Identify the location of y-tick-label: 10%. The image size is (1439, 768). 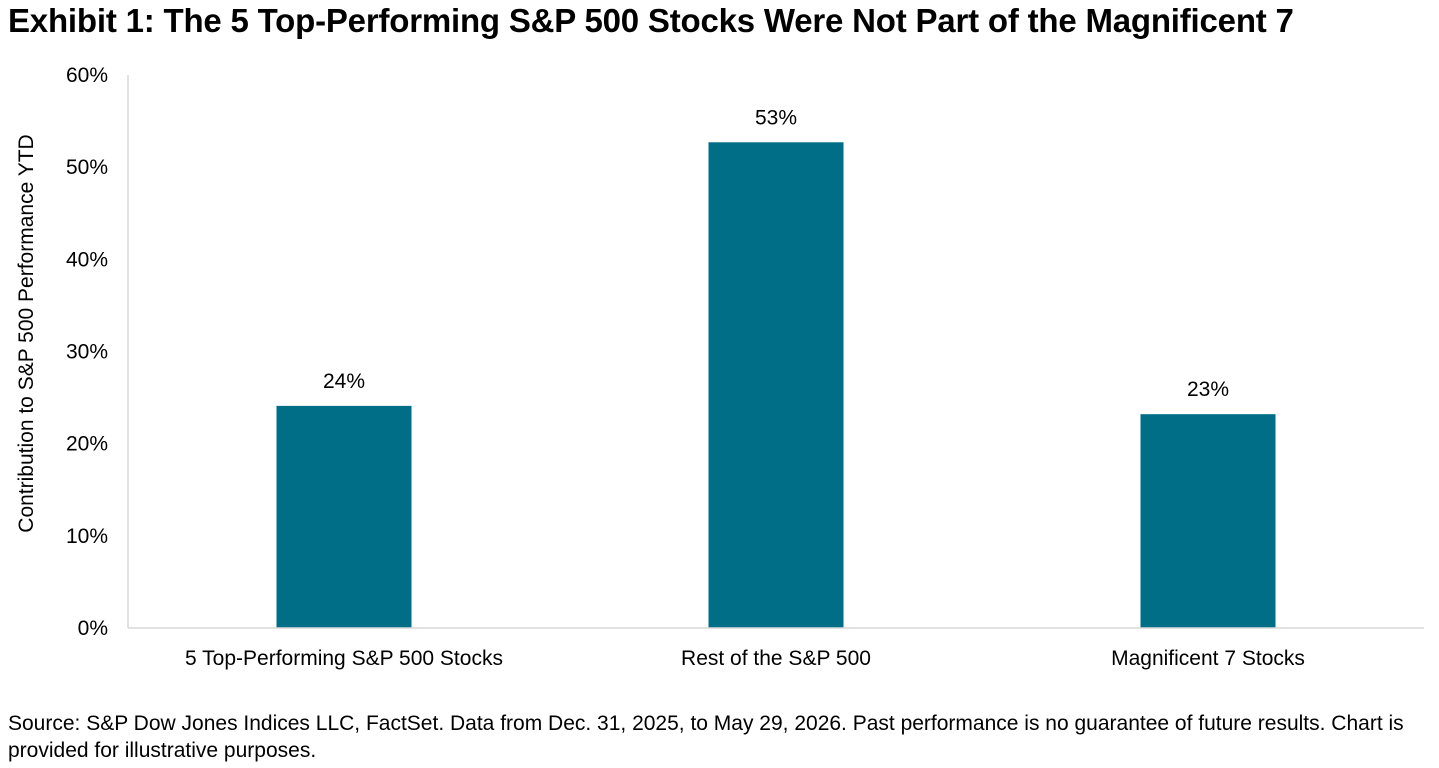
(87, 536).